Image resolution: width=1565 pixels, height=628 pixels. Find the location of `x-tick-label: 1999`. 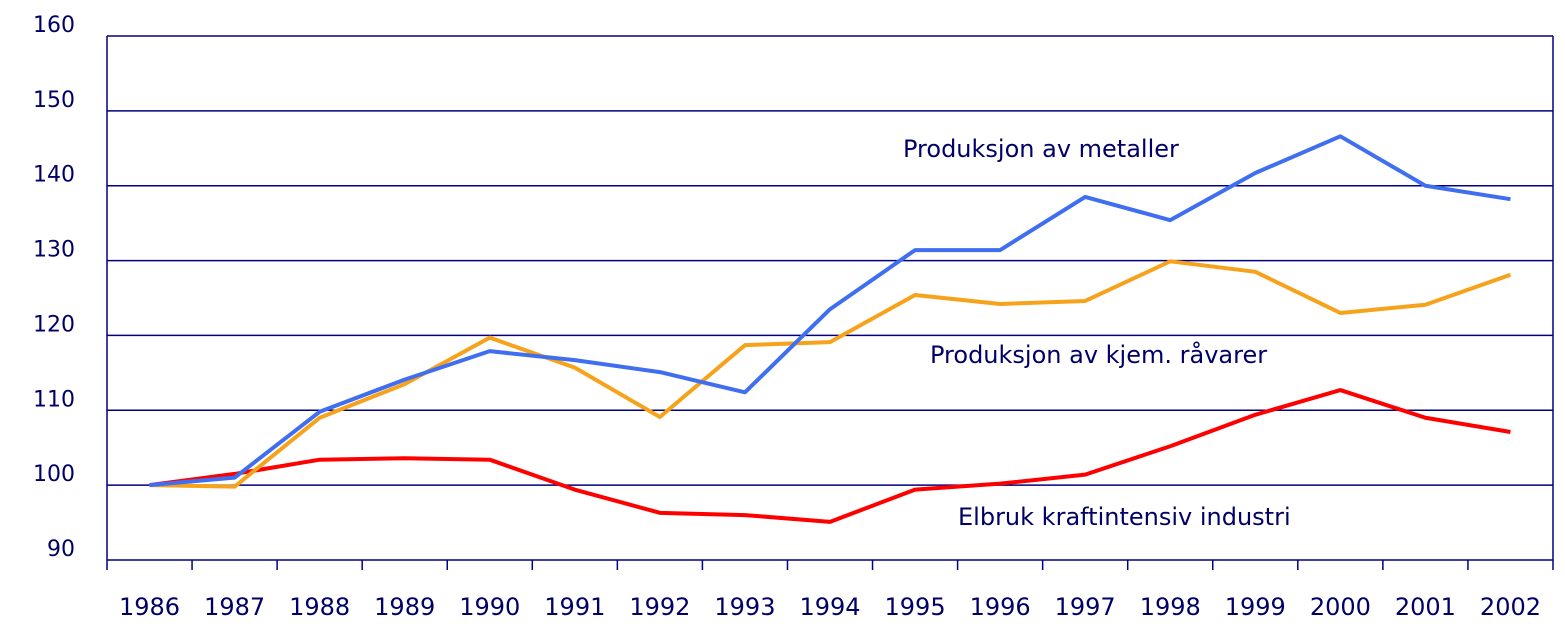

x-tick-label: 1999 is located at coordinates (1255, 607).